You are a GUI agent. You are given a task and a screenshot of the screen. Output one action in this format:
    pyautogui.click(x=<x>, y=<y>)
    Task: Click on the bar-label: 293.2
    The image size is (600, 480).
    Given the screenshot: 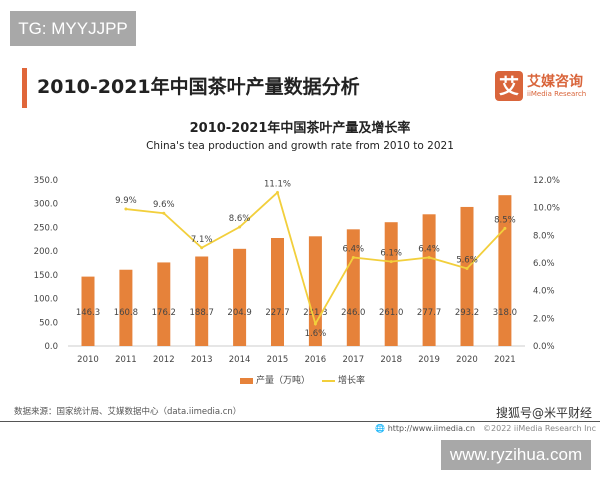 What is the action you would take?
    pyautogui.click(x=467, y=313)
    